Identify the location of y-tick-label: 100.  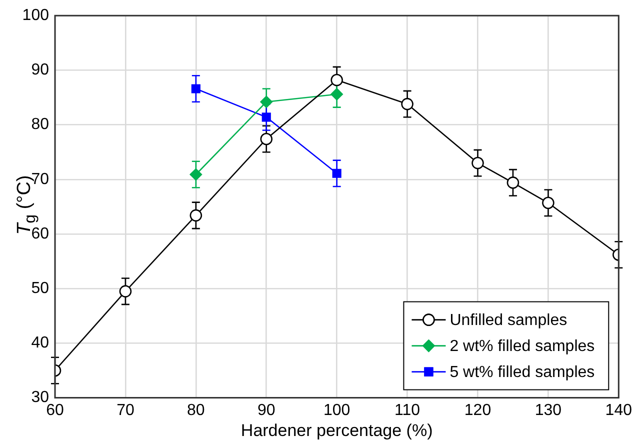
(36, 15).